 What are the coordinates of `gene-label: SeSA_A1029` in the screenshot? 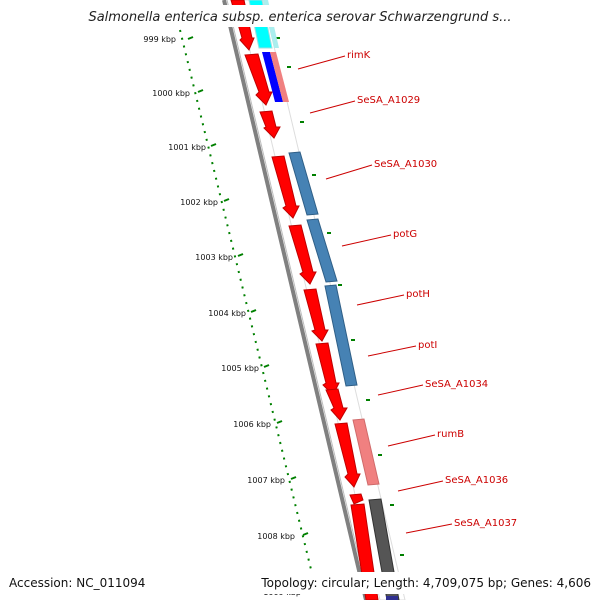 It's located at (388, 100).